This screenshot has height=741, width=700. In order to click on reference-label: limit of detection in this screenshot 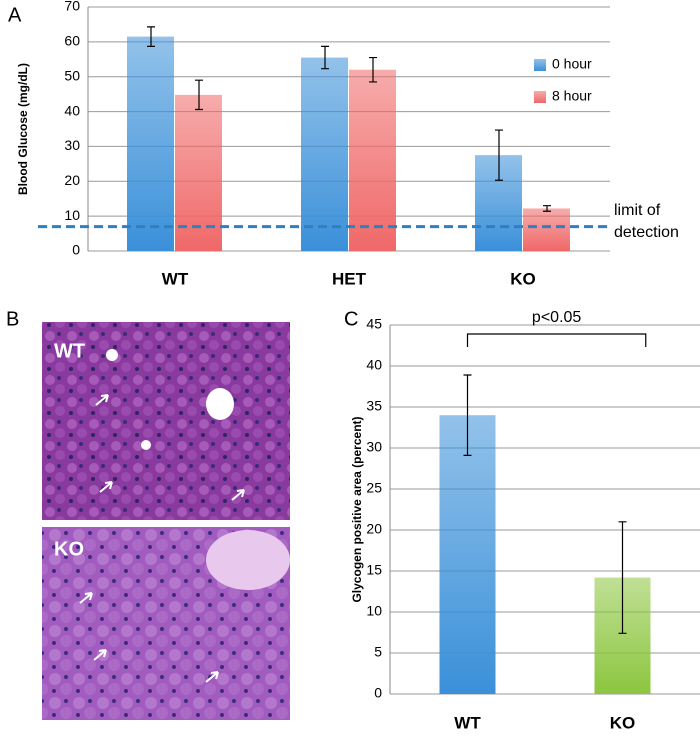, I will do `click(646, 221)`.